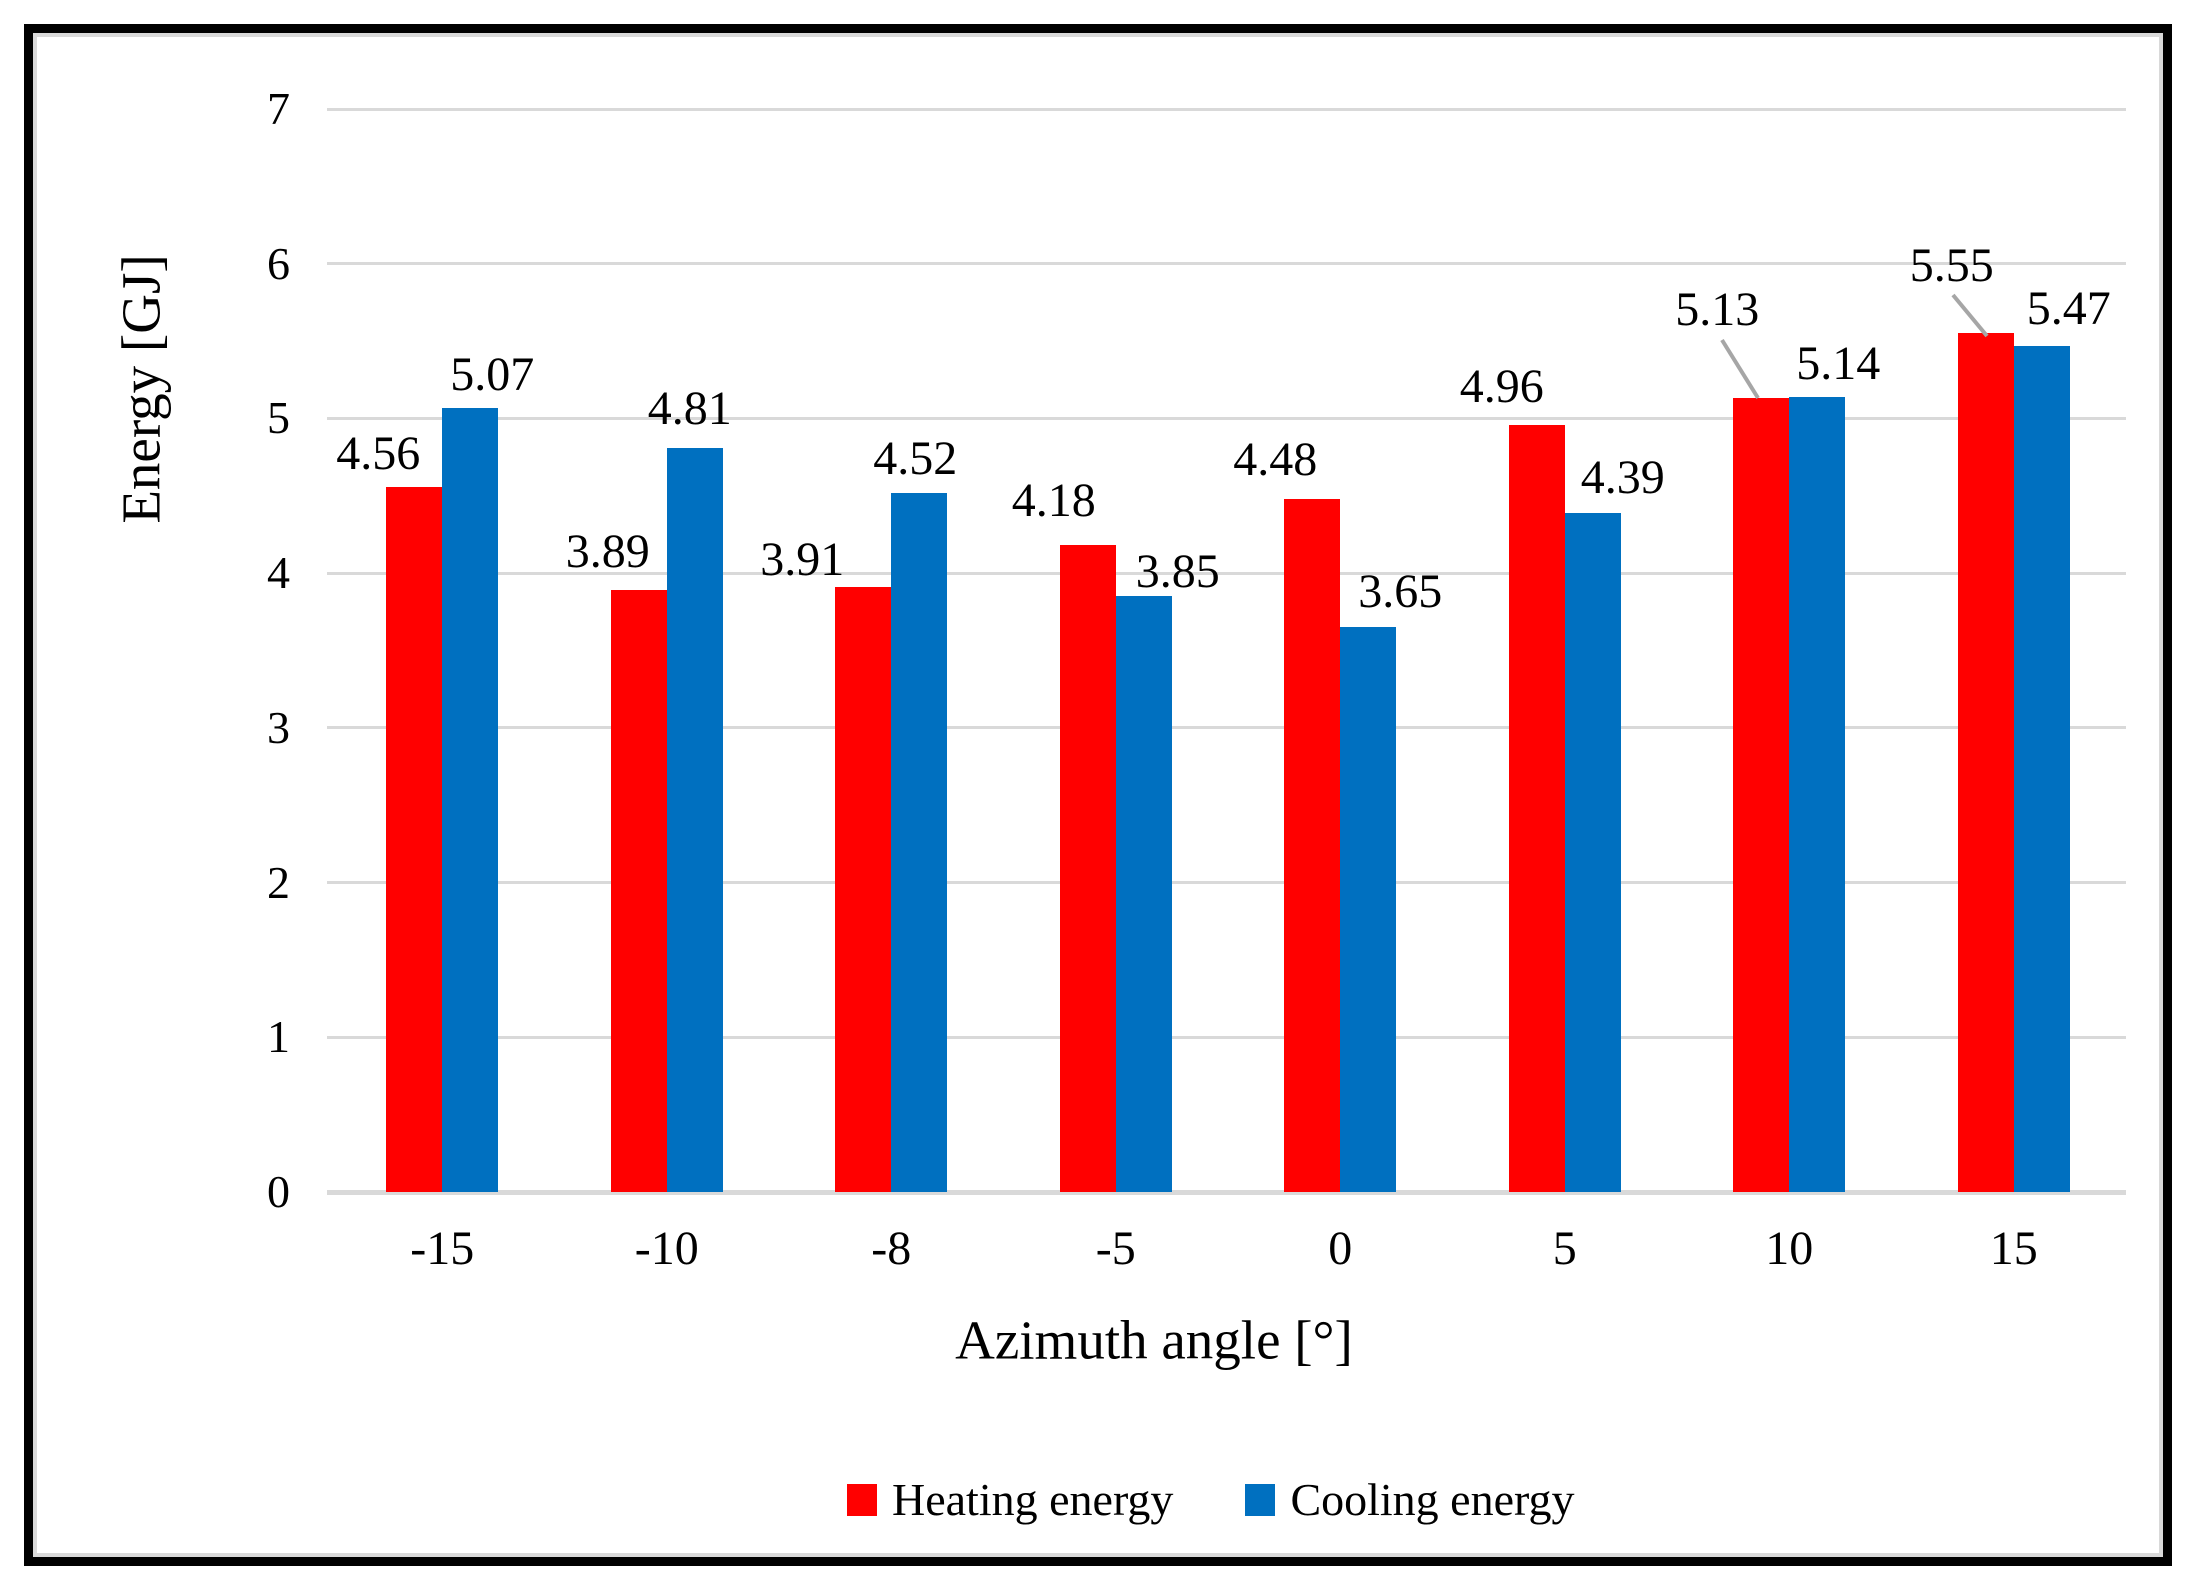 This screenshot has height=1590, width=2196. What do you see at coordinates (915, 458) in the screenshot?
I see `cooling-value-label: 4.52` at bounding box center [915, 458].